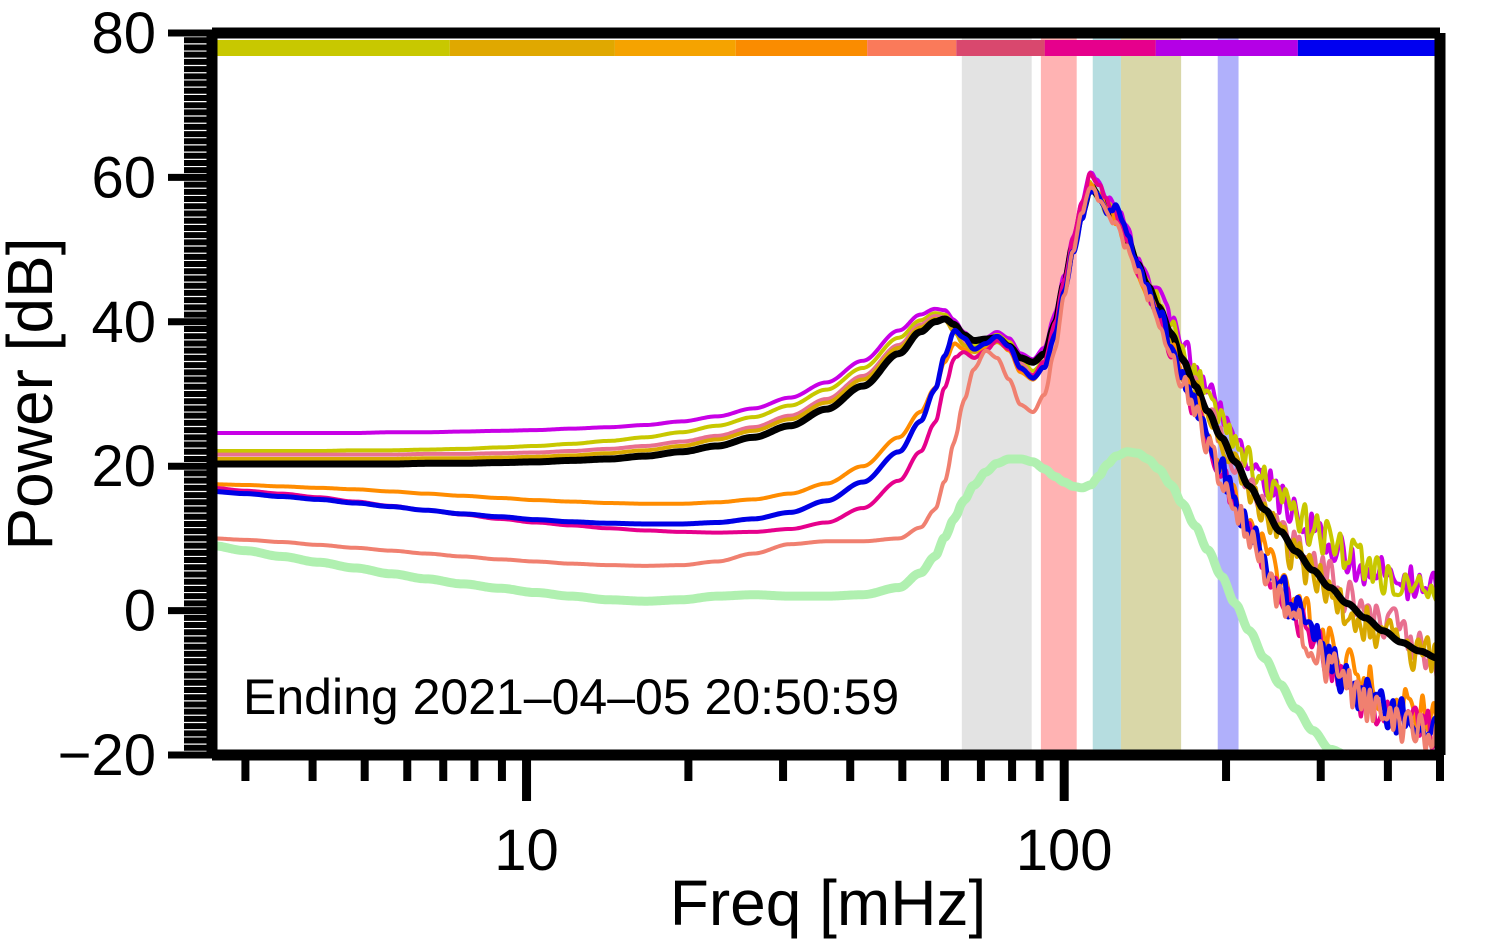 The height and width of the screenshot is (952, 1494). What do you see at coordinates (107, 755) in the screenshot?
I see `y-tick-label: −20` at bounding box center [107, 755].